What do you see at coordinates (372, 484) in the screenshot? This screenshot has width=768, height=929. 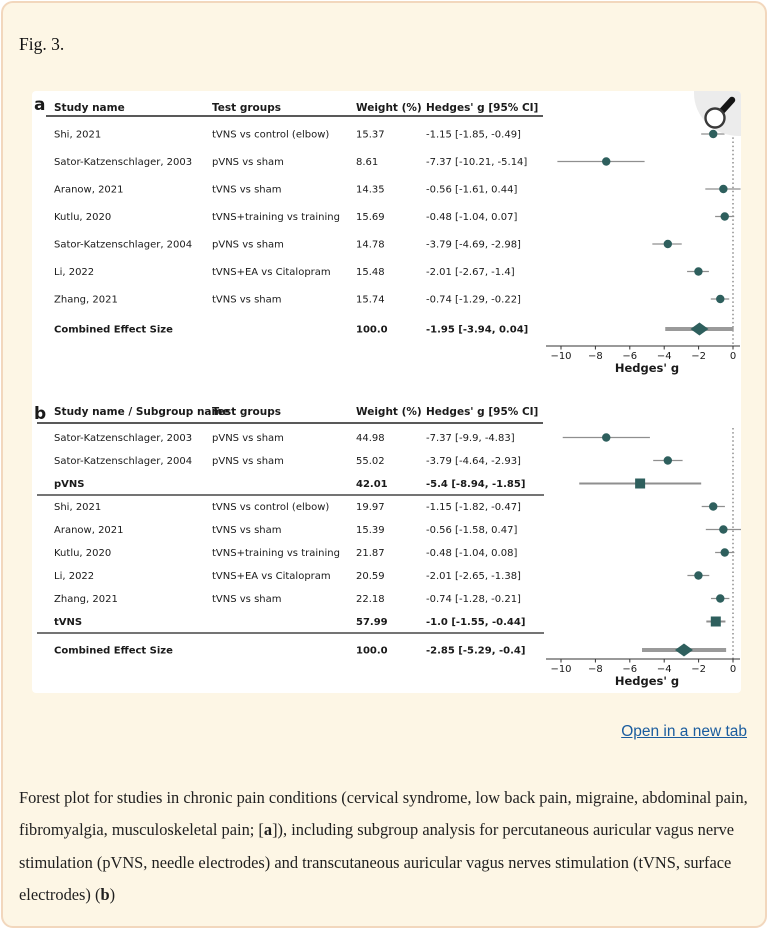 I see `weight-cell: 42.01` at bounding box center [372, 484].